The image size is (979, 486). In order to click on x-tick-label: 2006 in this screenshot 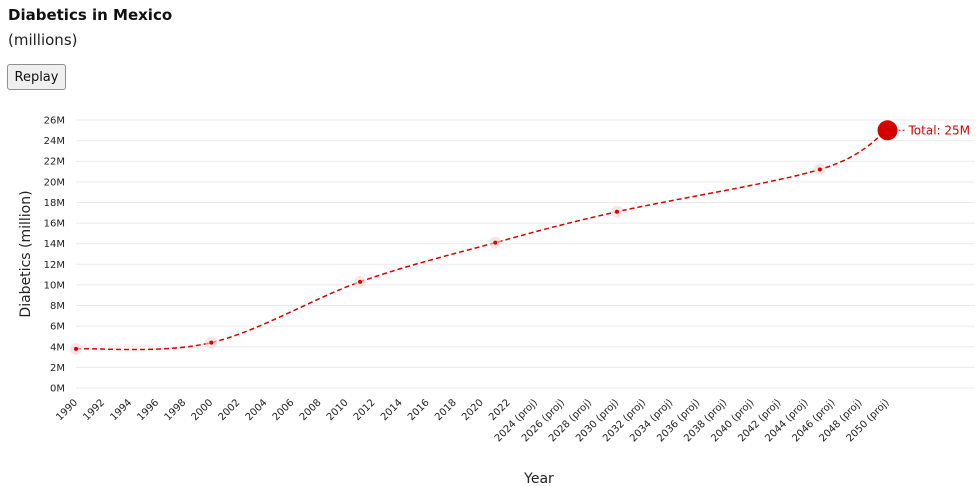, I will do `click(284, 410)`.